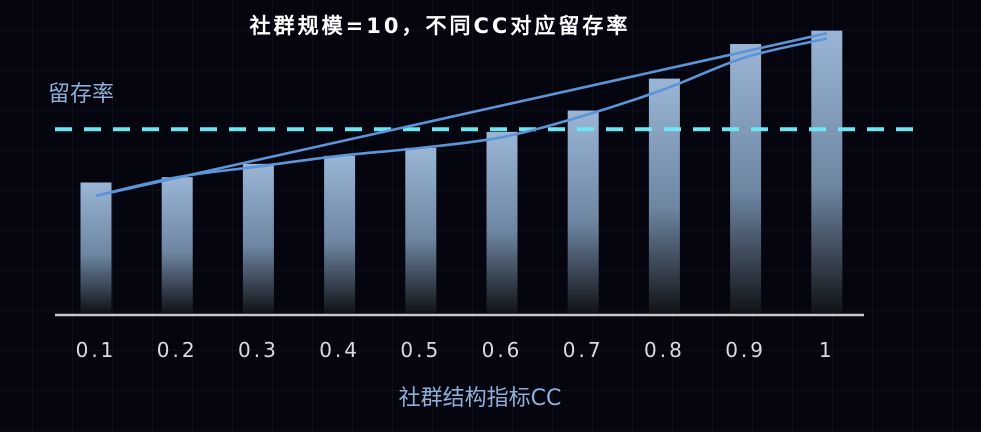 The image size is (981, 432). I want to click on x-tick-label: 0.3, so click(258, 350).